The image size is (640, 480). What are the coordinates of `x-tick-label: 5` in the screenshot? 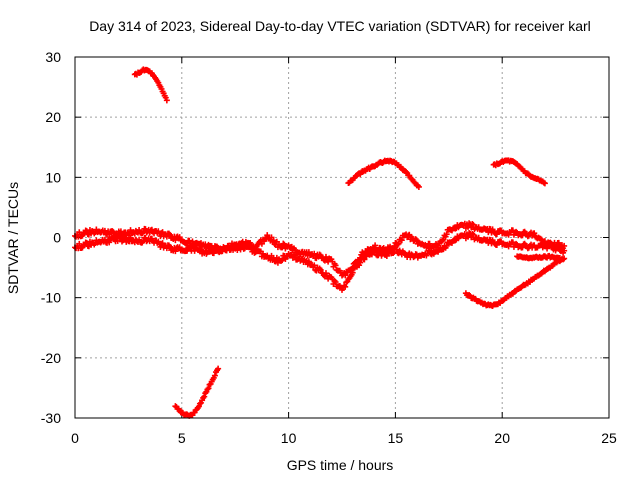 It's located at (182, 438).